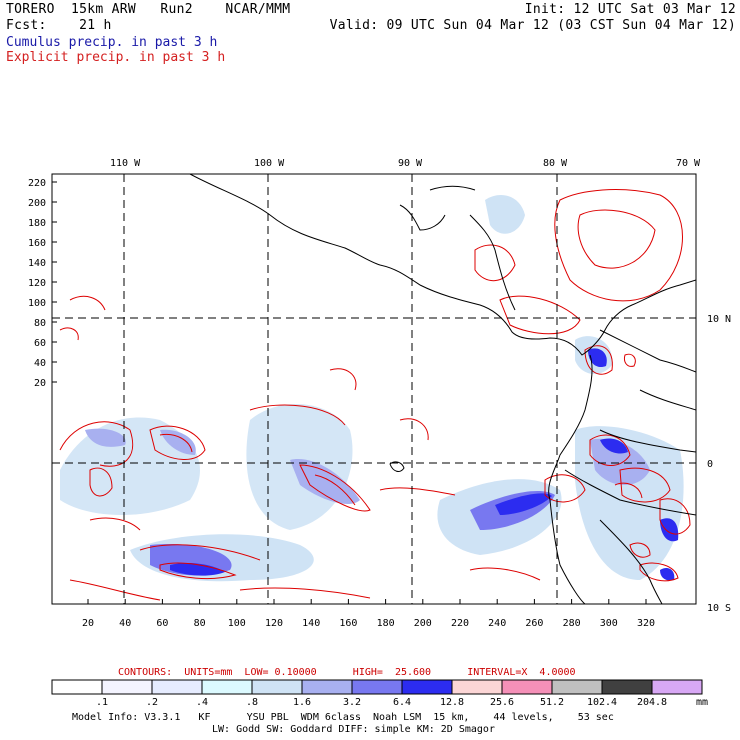 The height and width of the screenshot is (740, 740). Describe the element at coordinates (402, 702) in the screenshot. I see `colorbar-label: 6.4` at that location.